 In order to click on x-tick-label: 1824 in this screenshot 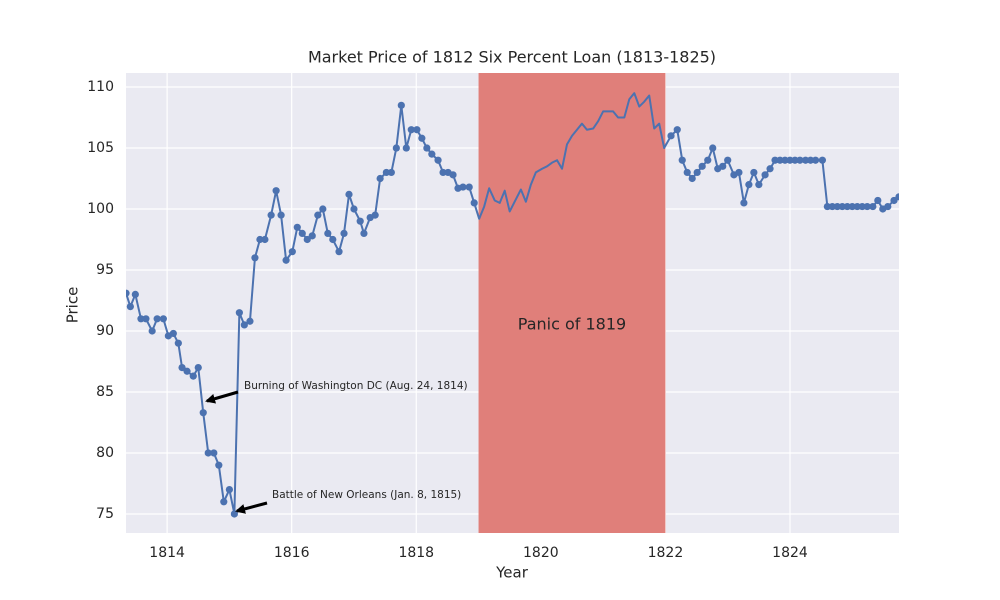, I will do `click(790, 553)`.